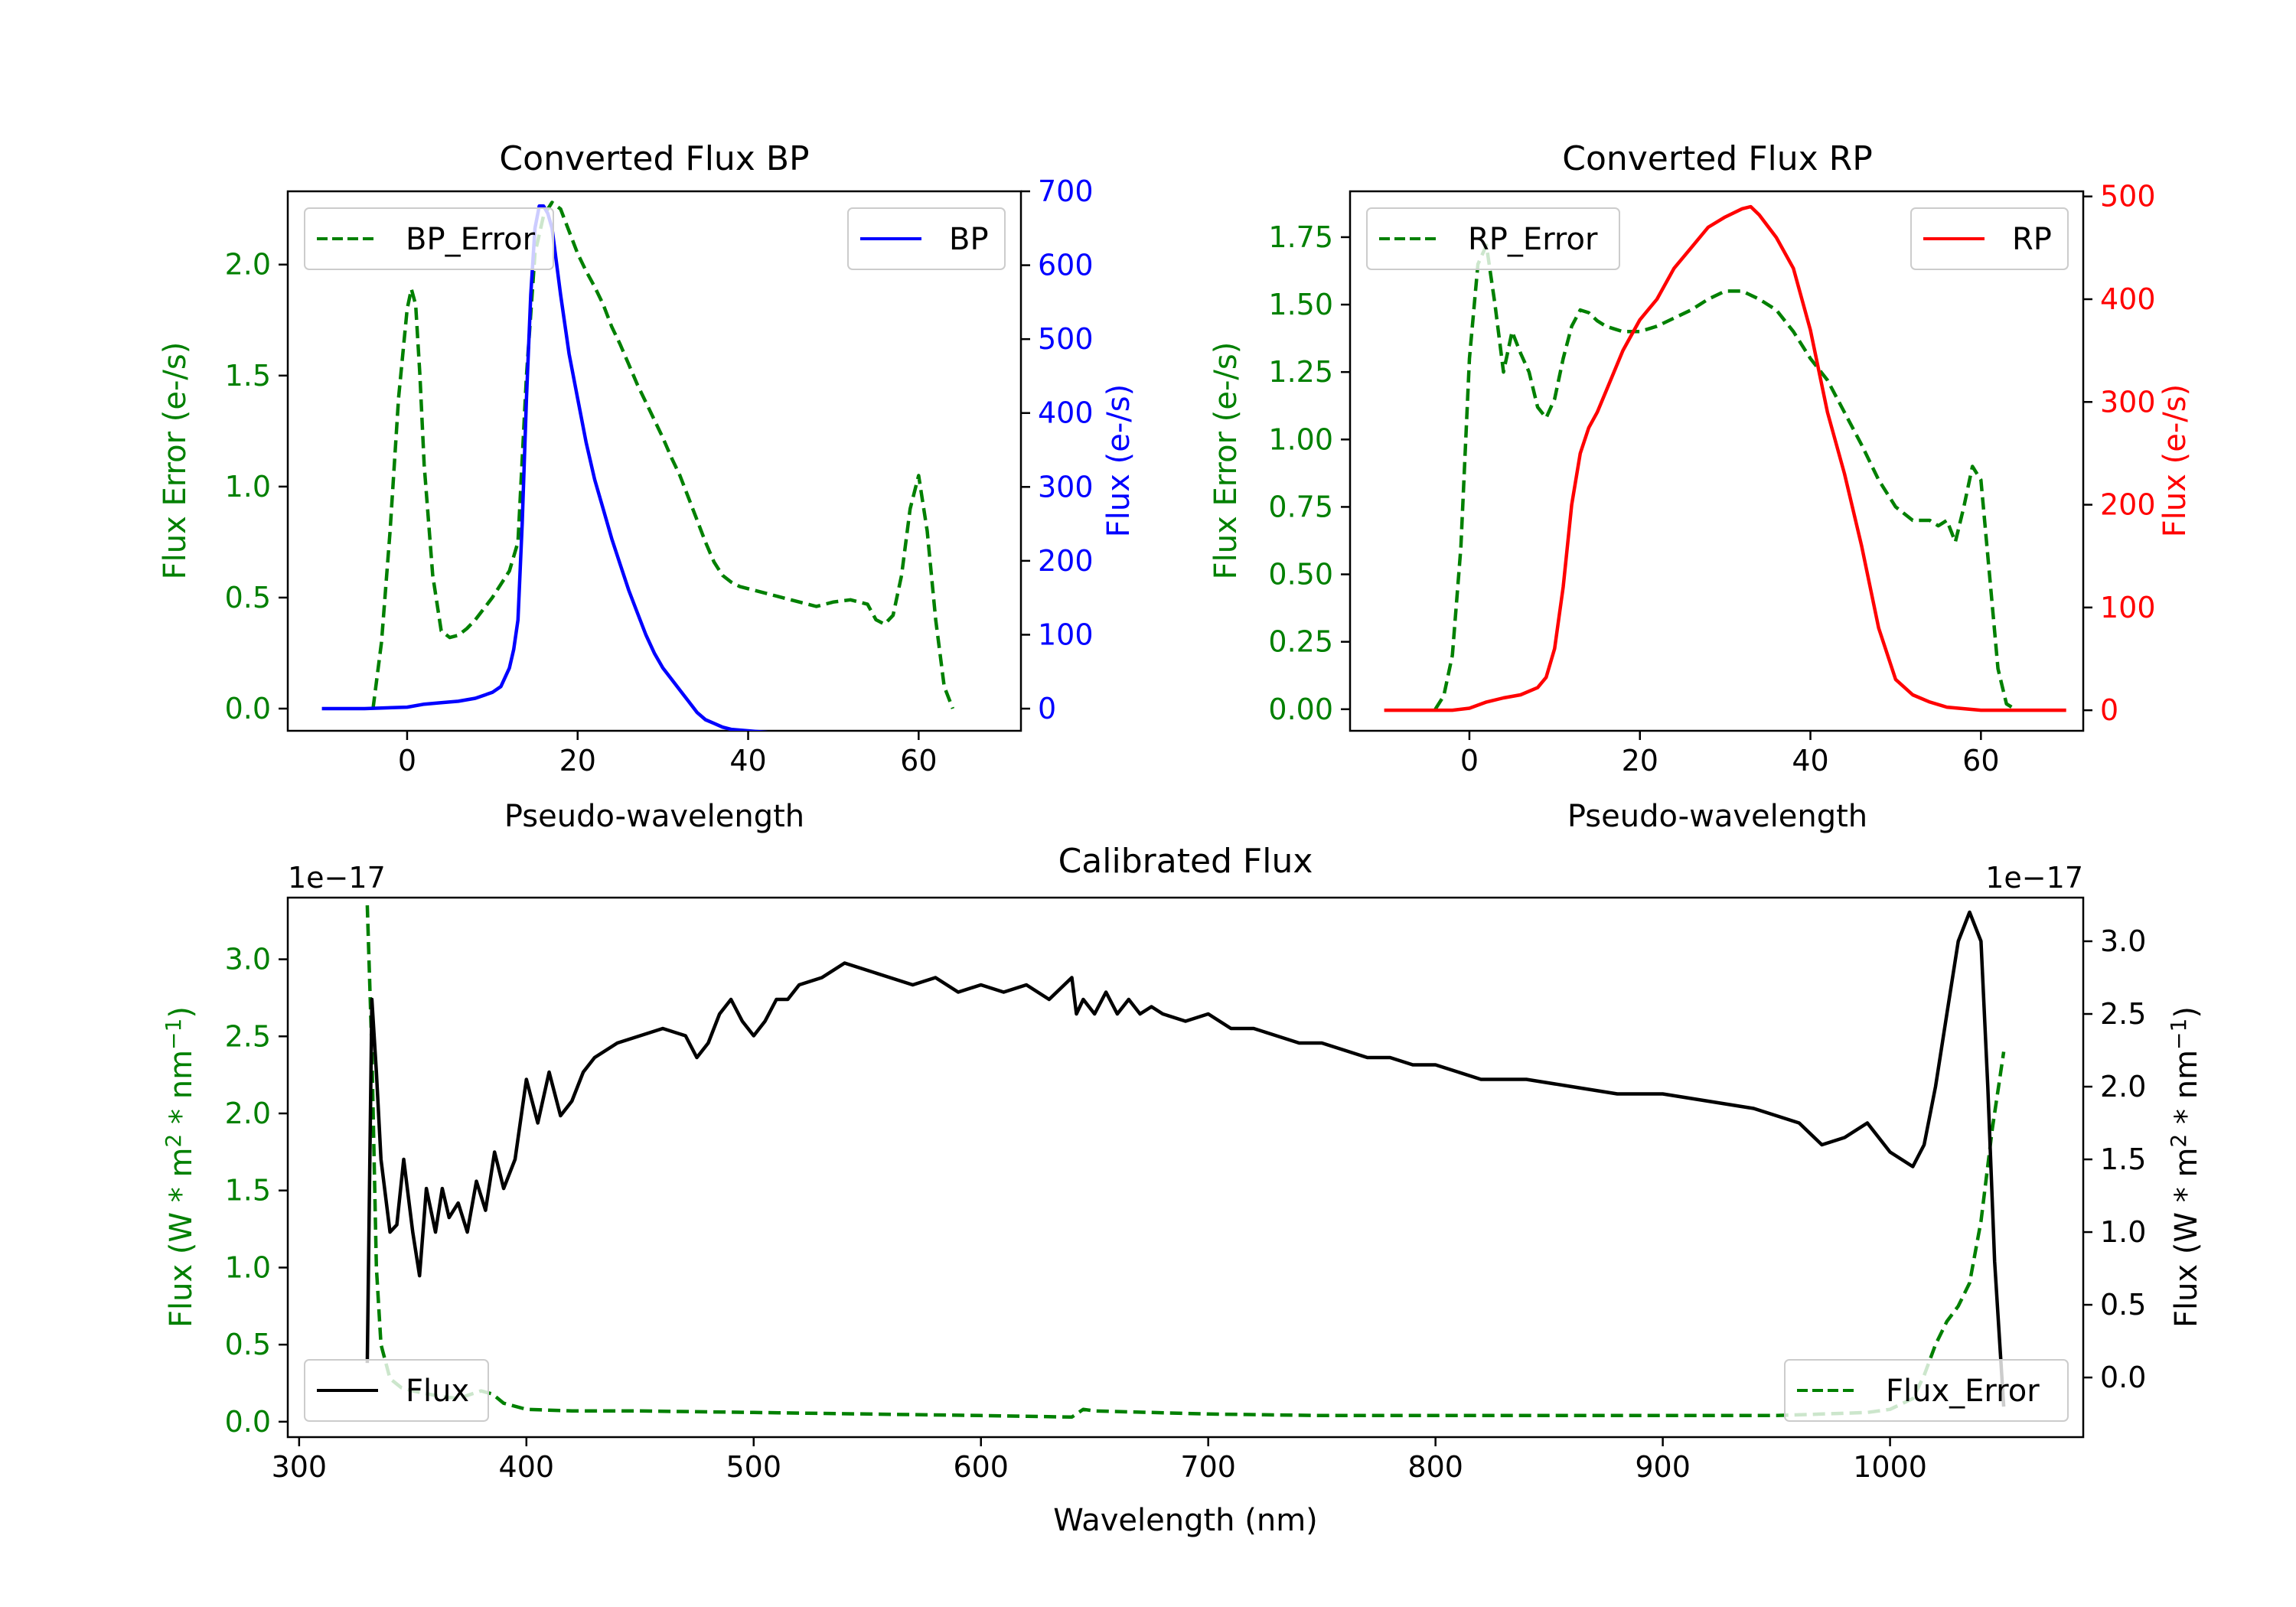 The height and width of the screenshot is (1607, 2296). What do you see at coordinates (248, 1113) in the screenshot?
I see `cal-ytick-left-label: 2.0` at bounding box center [248, 1113].